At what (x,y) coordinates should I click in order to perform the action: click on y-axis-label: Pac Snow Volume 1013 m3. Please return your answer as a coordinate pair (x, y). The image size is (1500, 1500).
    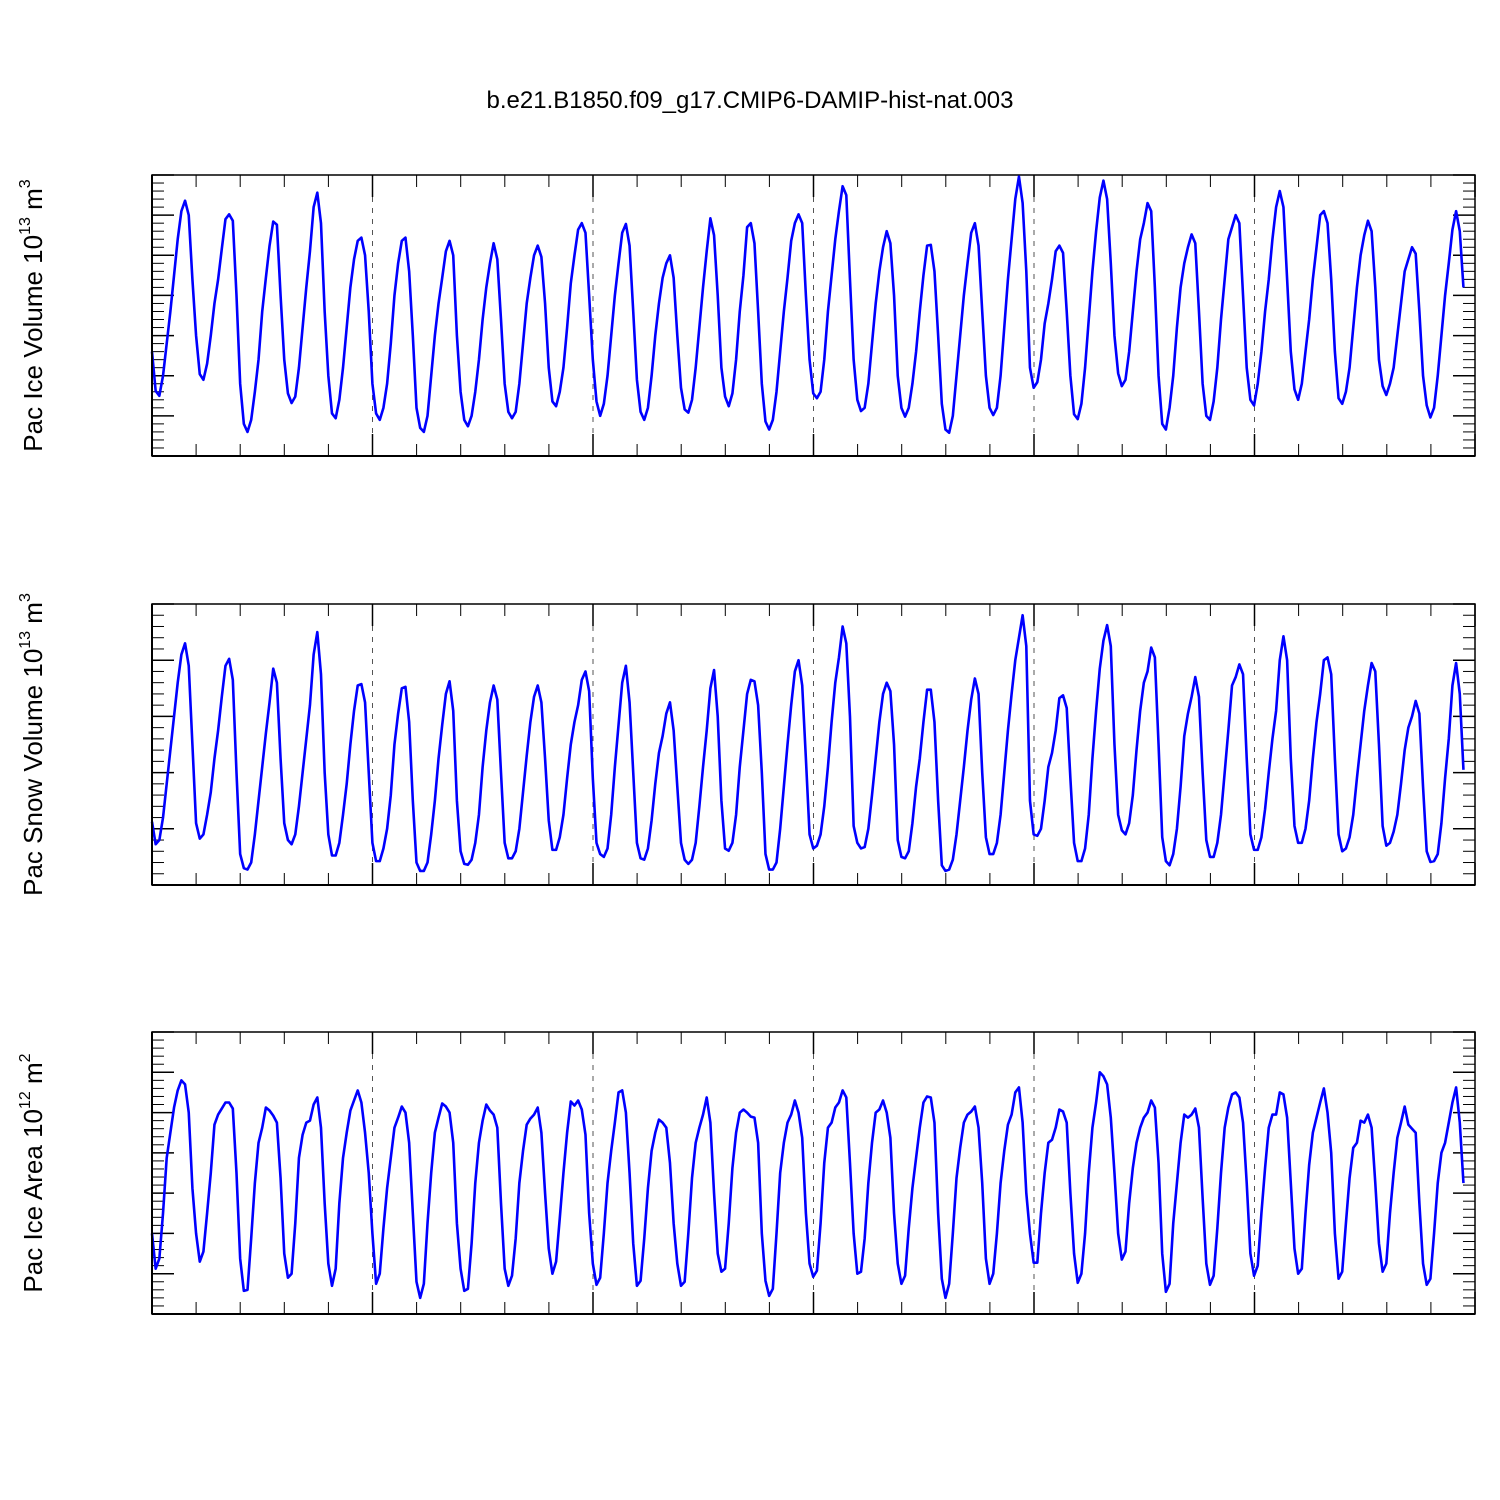
    Looking at the image, I should click on (32, 744).